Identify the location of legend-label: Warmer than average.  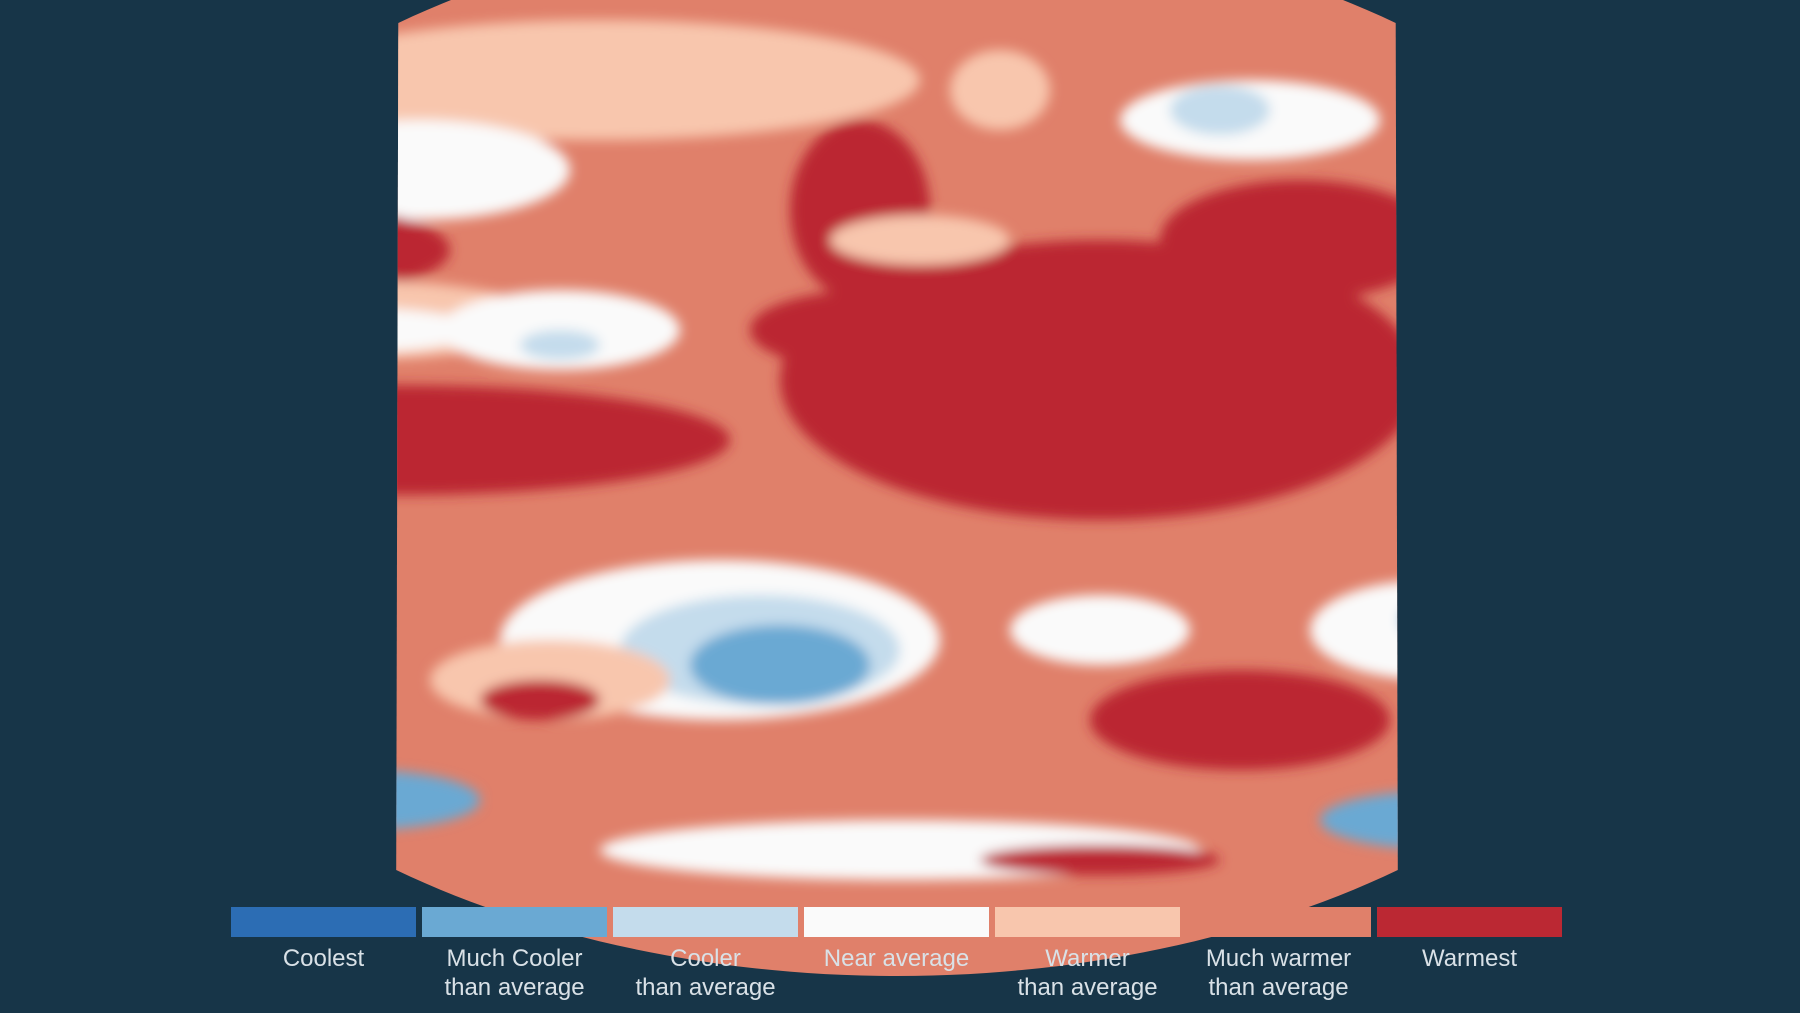
(1087, 973).